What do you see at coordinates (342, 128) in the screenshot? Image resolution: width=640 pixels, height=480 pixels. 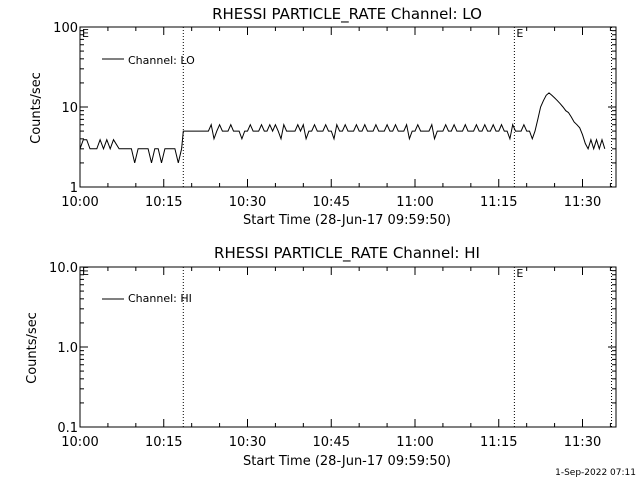 I see `top-chart-series-line` at bounding box center [342, 128].